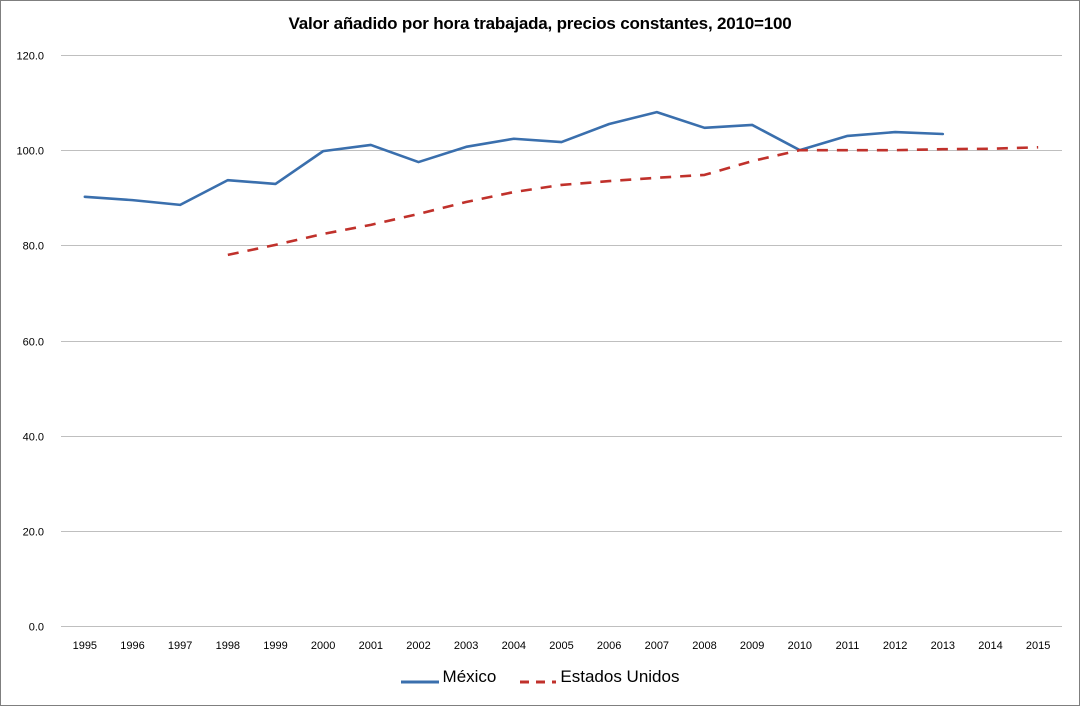 The image size is (1080, 706). What do you see at coordinates (30, 152) in the screenshot?
I see `y-tick-label: 100.0` at bounding box center [30, 152].